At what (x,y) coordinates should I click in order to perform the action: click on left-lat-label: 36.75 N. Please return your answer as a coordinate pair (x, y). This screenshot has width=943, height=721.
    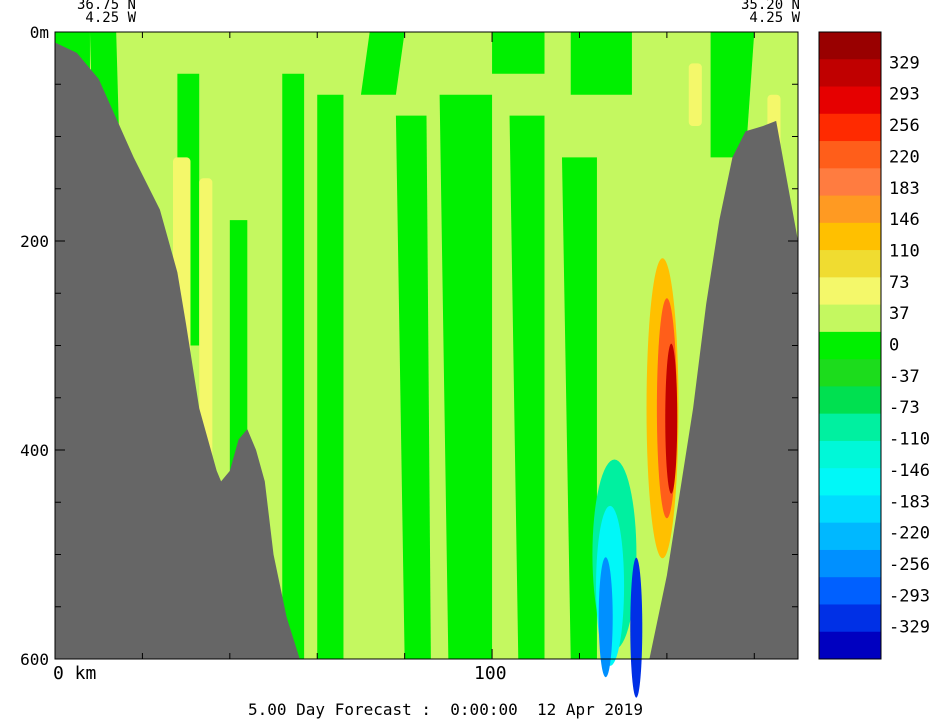
    Looking at the image, I should click on (106, 6).